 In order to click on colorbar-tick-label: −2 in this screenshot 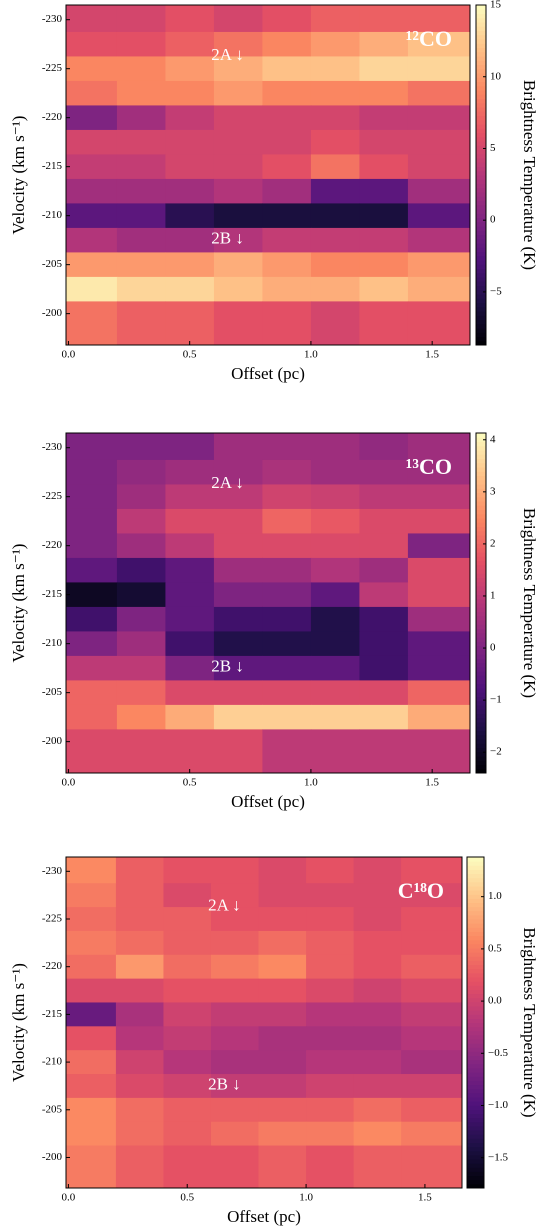, I will do `click(496, 752)`.